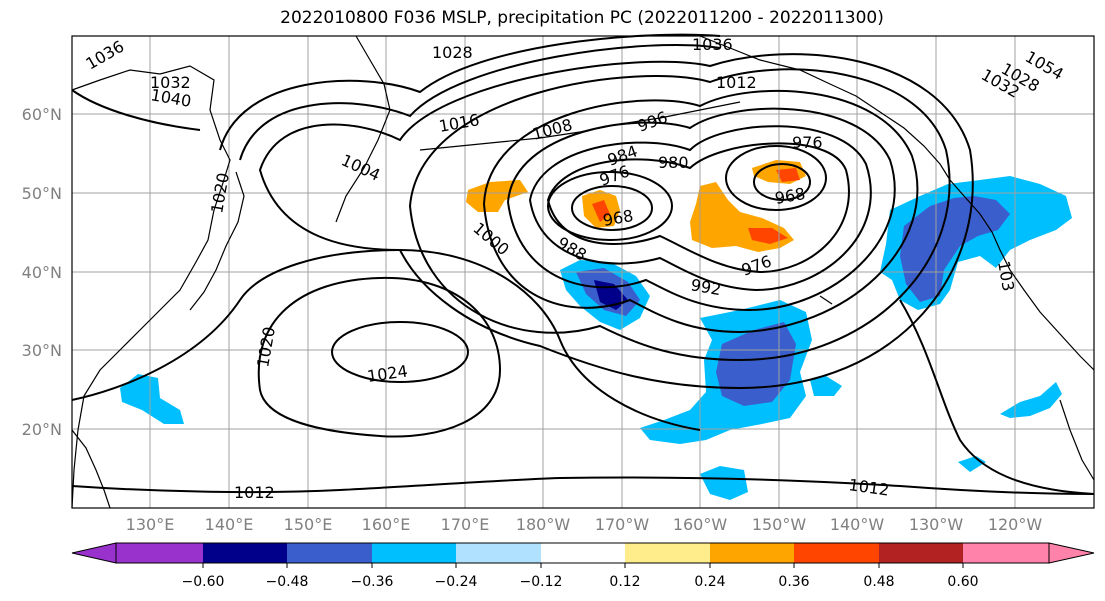  What do you see at coordinates (583, 485) in the screenshot?
I see `isobar-1012-s` at bounding box center [583, 485].